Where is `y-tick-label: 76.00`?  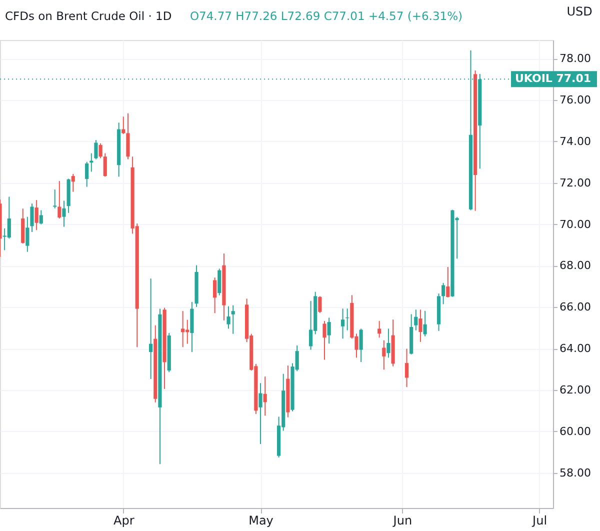
y-tick-label: 76.00 is located at coordinates (575, 100).